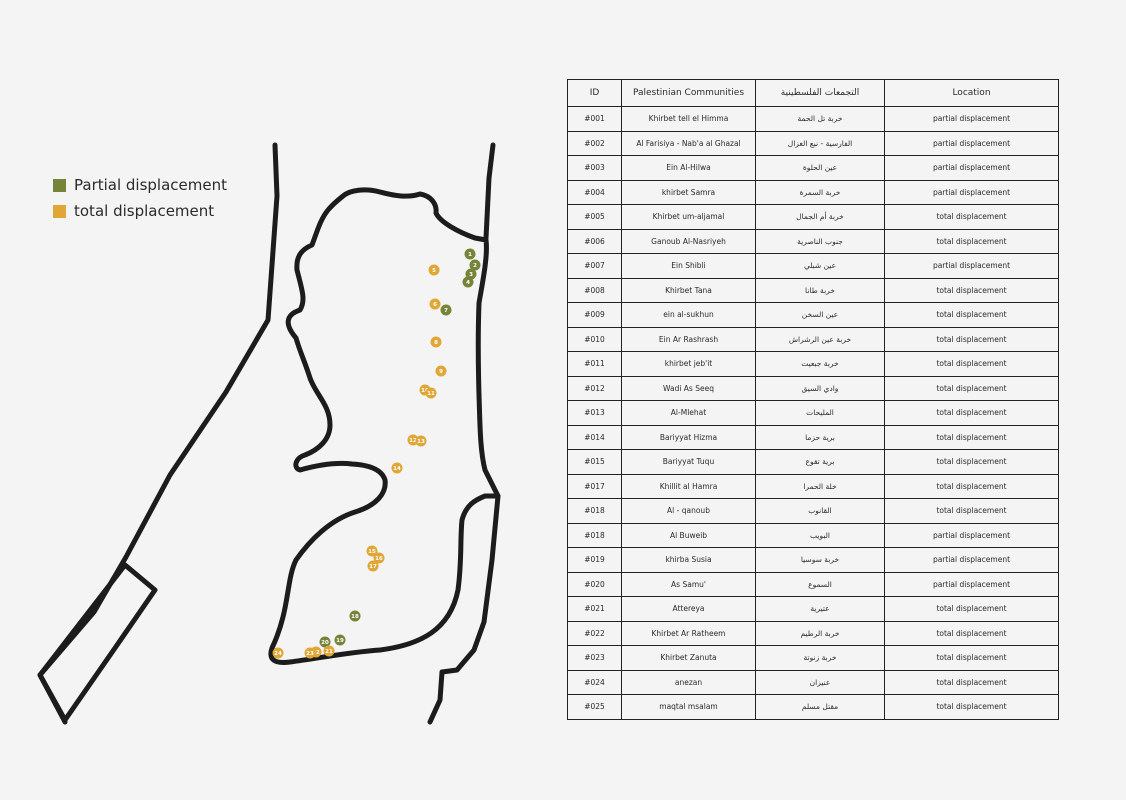 Image resolution: width=1126 pixels, height=800 pixels. I want to click on cell-community-en: khirbet jeb'it, so click(688, 364).